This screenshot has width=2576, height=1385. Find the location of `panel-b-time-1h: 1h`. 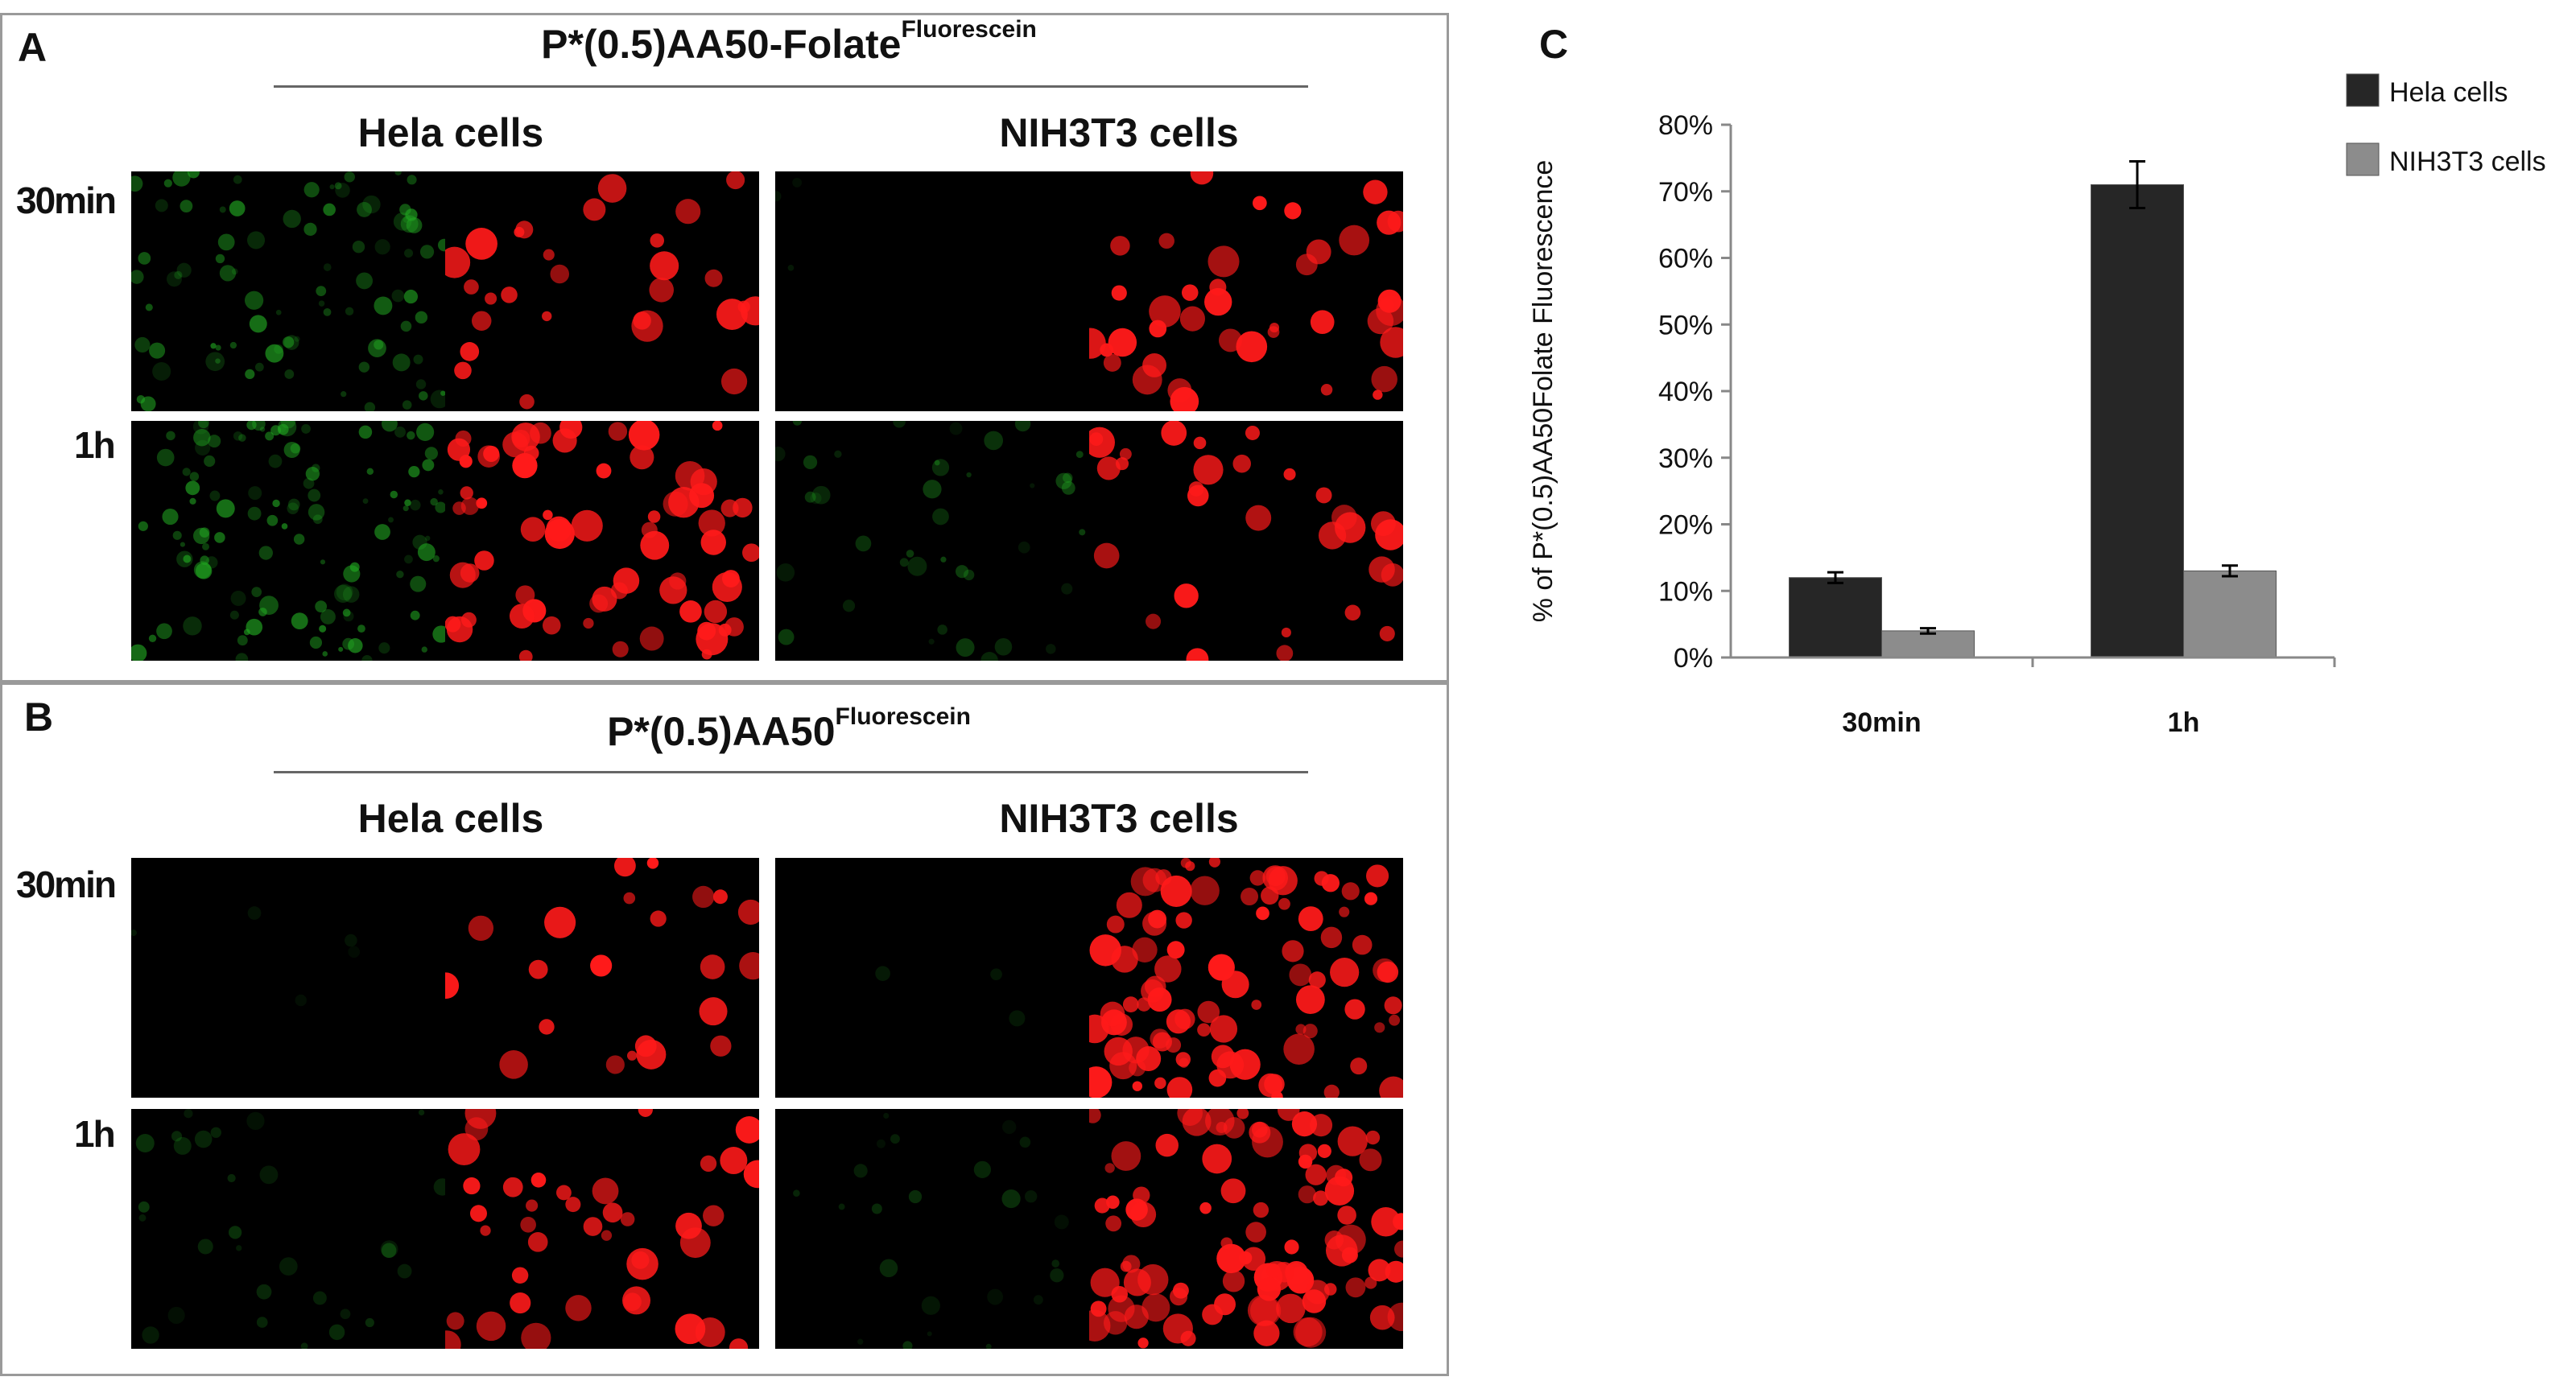

panel-b-time-1h: 1h is located at coordinates (95, 1134).